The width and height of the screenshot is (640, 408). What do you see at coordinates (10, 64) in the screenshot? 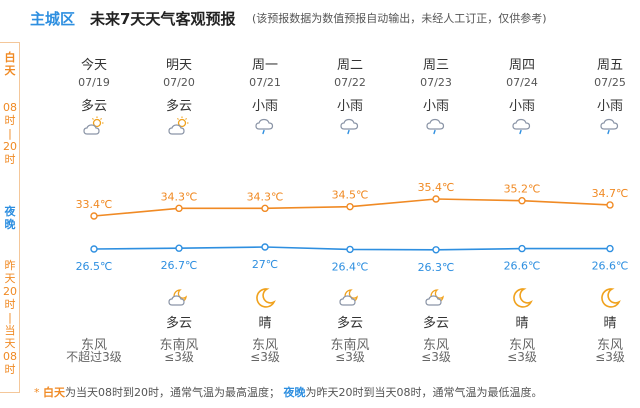
I see `day-period-label: 白天` at bounding box center [10, 64].